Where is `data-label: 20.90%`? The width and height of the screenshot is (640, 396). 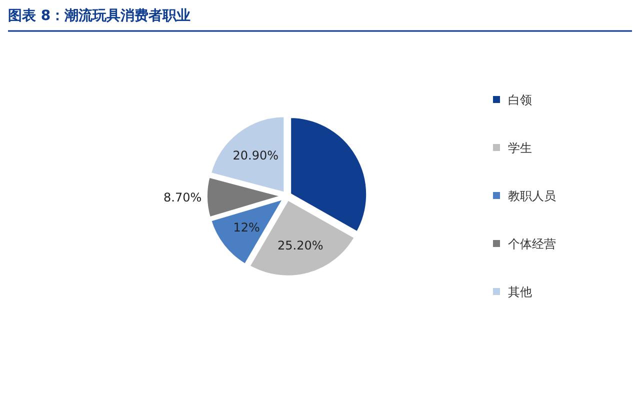
data-label: 20.90% is located at coordinates (255, 155).